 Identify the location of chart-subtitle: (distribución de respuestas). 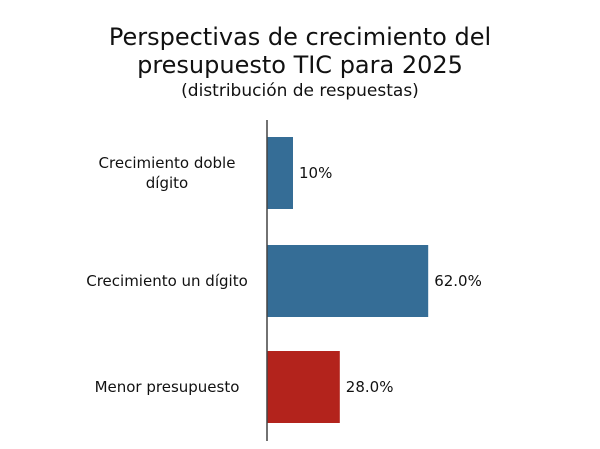
(300, 91).